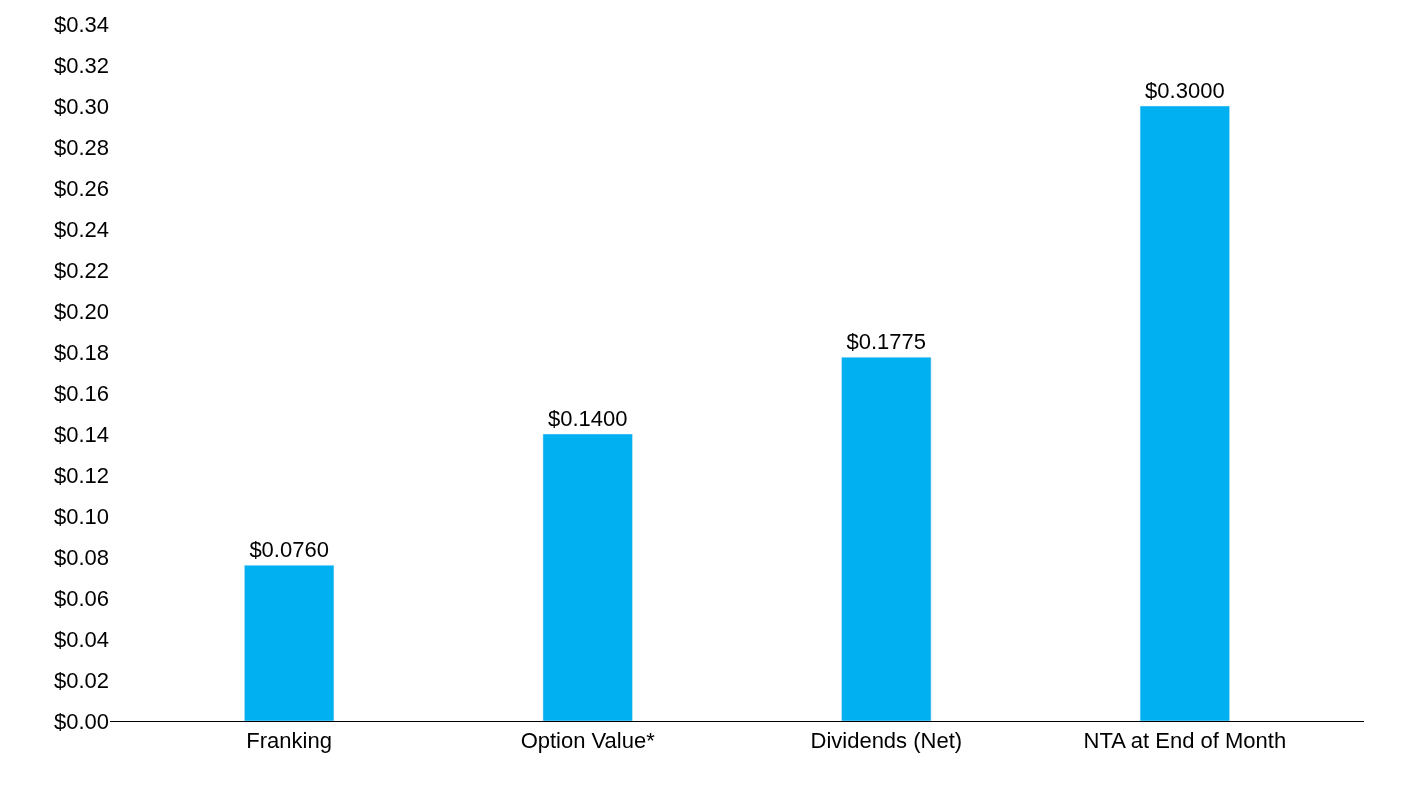  I want to click on data-label: $0.3000, so click(1185, 90).